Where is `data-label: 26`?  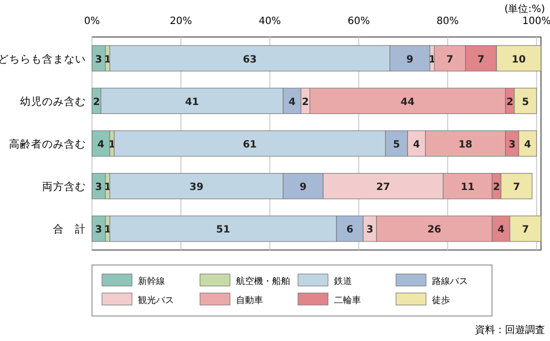
data-label: 26 is located at coordinates (434, 230).